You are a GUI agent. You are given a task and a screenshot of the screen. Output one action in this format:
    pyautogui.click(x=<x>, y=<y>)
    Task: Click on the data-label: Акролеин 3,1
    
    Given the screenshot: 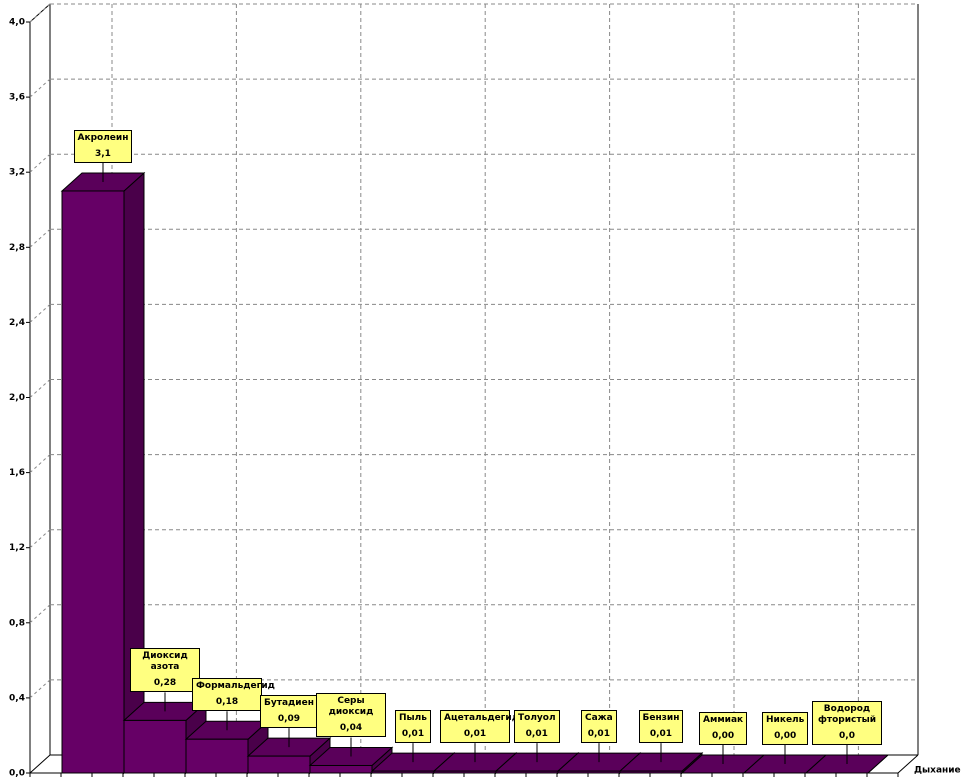 What is the action you would take?
    pyautogui.click(x=103, y=146)
    